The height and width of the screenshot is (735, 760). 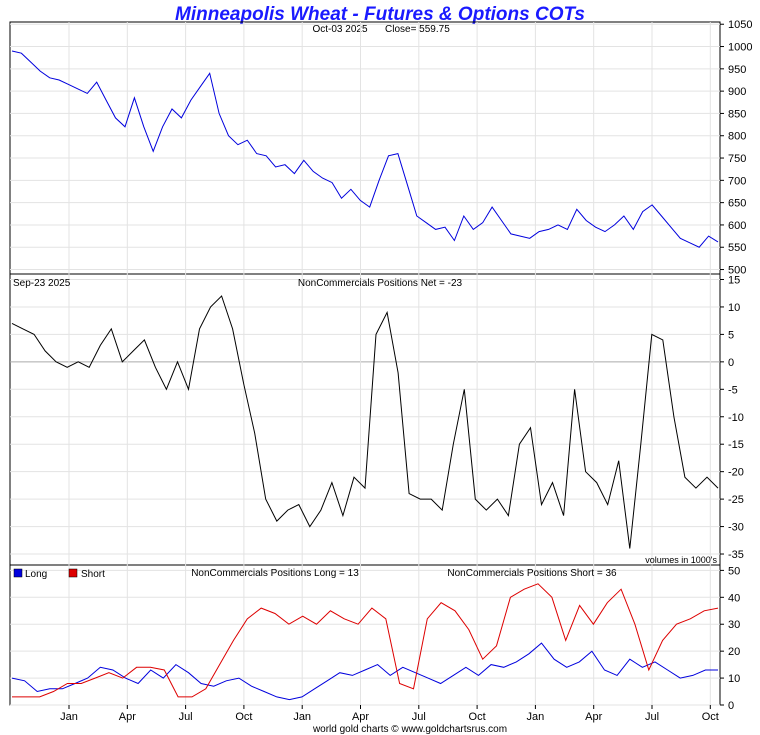 What do you see at coordinates (736, 148) in the screenshot?
I see `price-axis-ticks: 500 550 600 650 700 750 800 850 900 950 1000 1050` at bounding box center [736, 148].